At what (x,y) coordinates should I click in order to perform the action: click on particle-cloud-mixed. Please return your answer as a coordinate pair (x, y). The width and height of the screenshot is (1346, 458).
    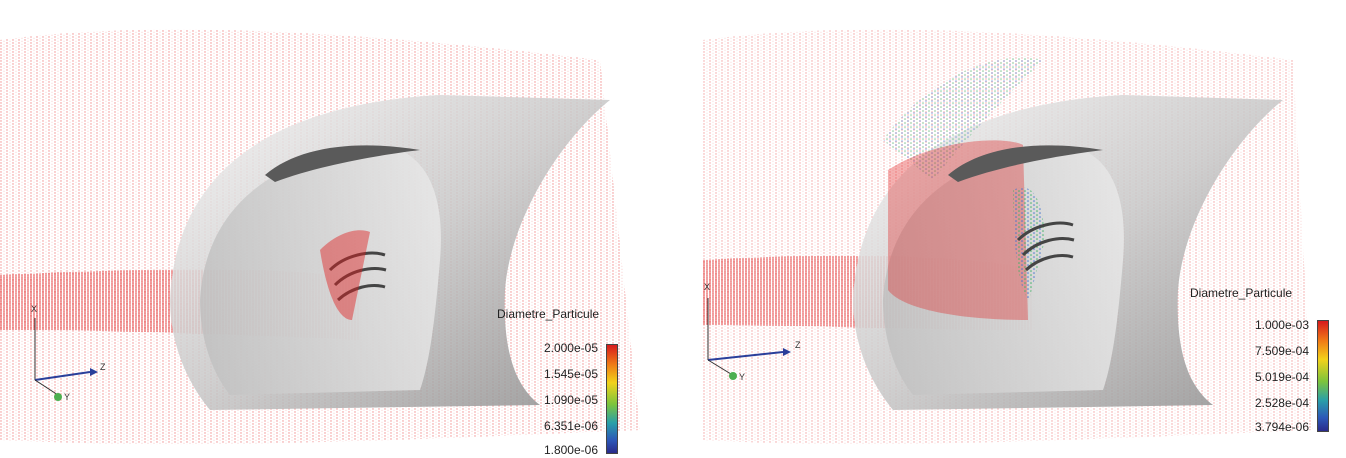
    Looking at the image, I should click on (963, 118).